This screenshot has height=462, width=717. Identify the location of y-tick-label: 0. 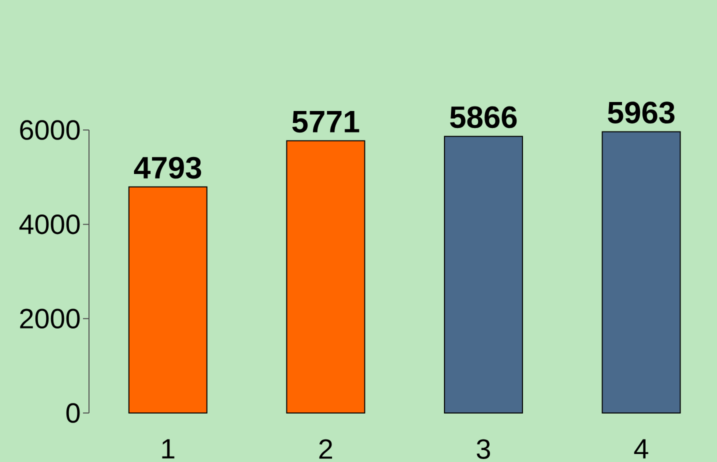
(73, 413).